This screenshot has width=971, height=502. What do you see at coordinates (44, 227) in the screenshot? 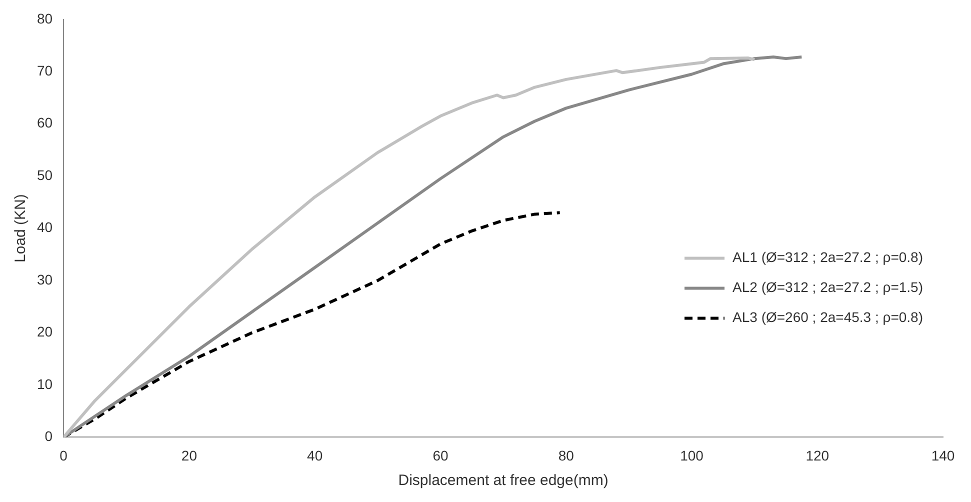
I see `y-tick-label: 40` at bounding box center [44, 227].